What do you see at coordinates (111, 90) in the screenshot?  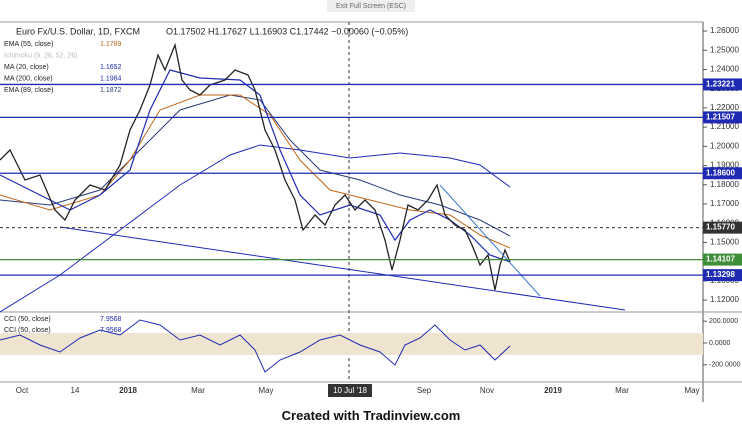 I see `indicator-value: 1.1872` at bounding box center [111, 90].